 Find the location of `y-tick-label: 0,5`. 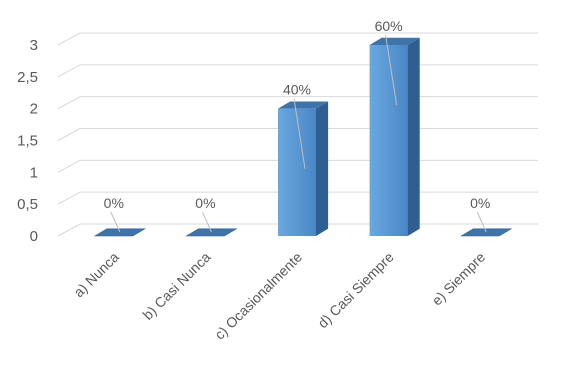

y-tick-label: 0,5 is located at coordinates (27, 204).